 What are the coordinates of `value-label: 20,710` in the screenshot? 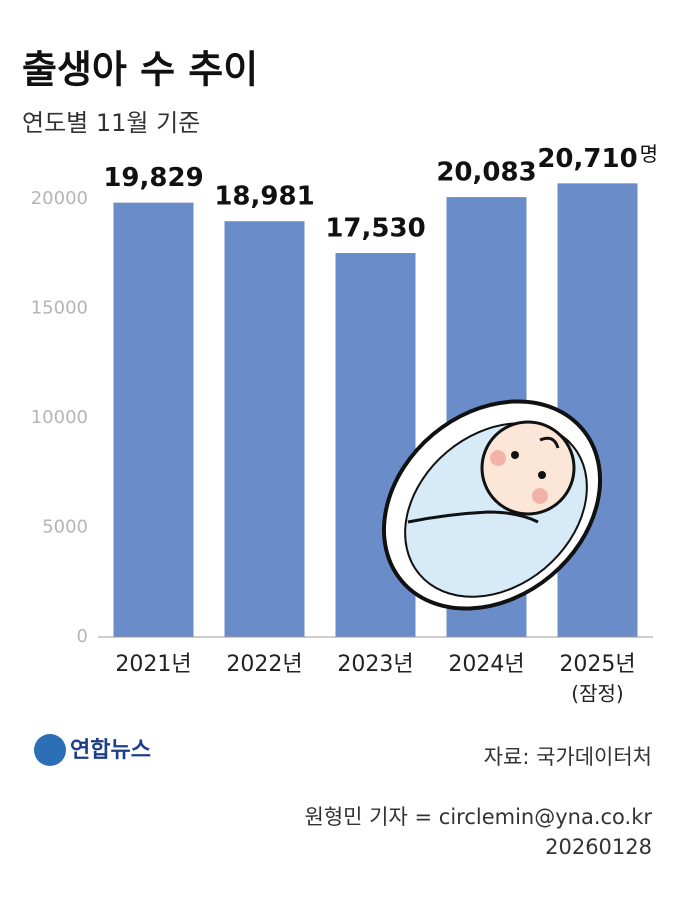 It's located at (587, 159).